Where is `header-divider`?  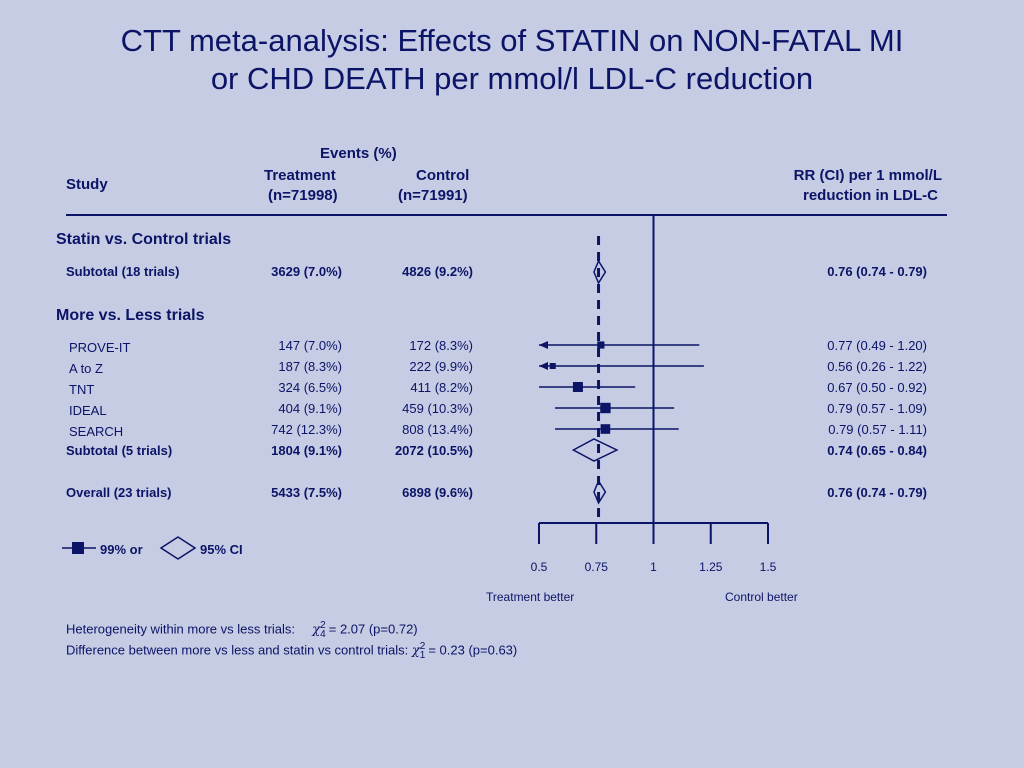
header-divider is located at coordinates (506, 215).